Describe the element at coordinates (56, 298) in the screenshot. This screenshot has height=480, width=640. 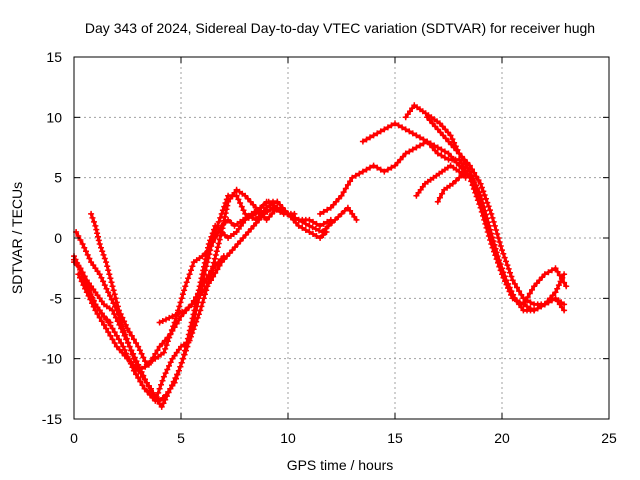
I see `y-tick-label: -5` at that location.